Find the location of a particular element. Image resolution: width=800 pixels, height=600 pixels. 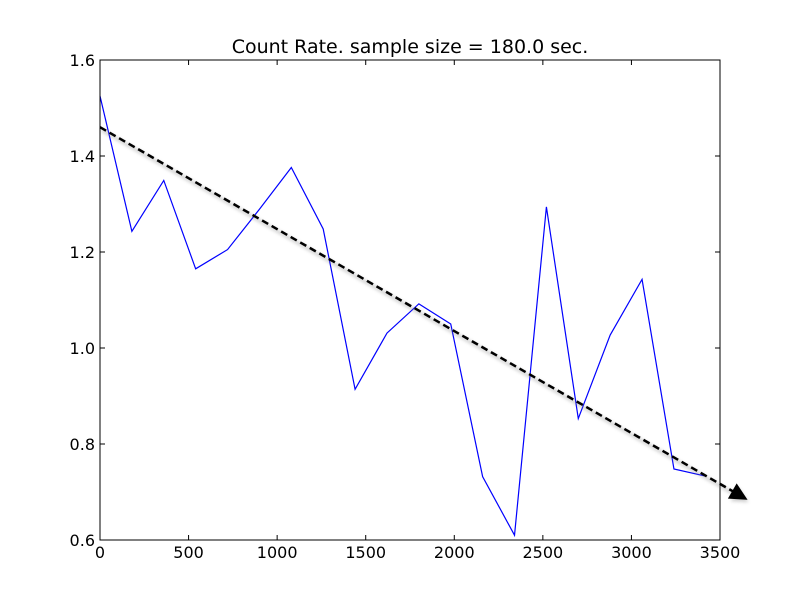

x-tick-label: 2500 is located at coordinates (542, 552).